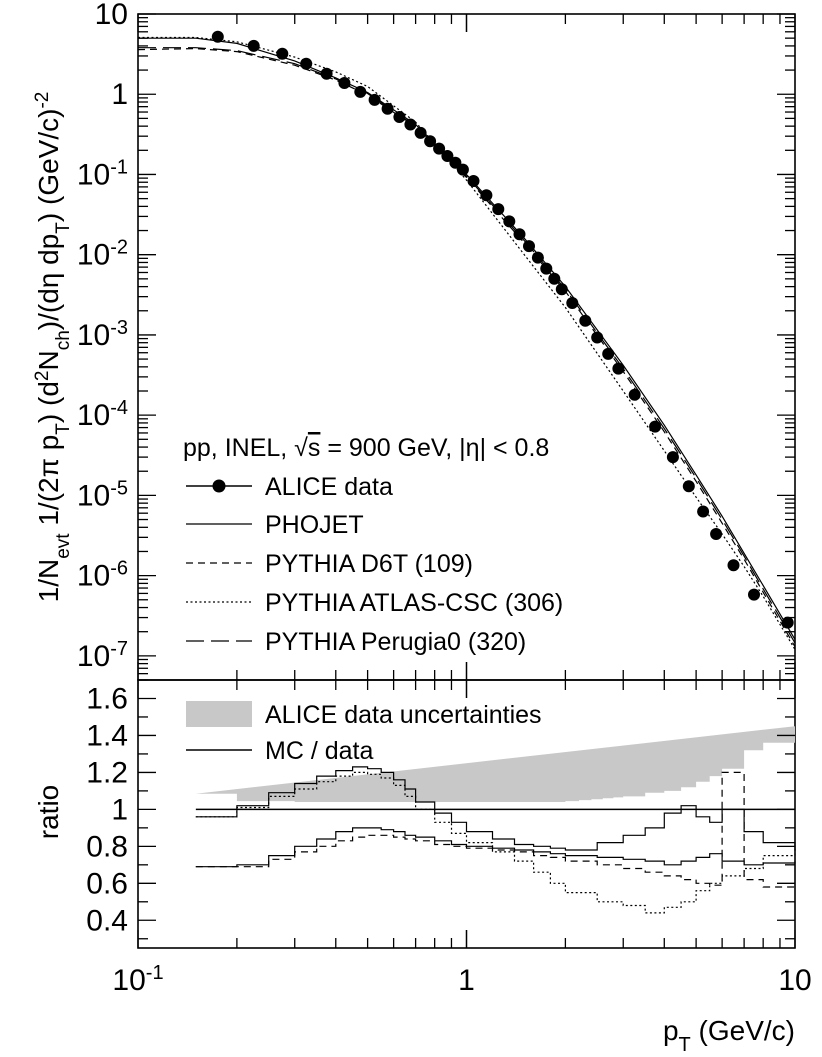  I want to click on legend-entry-pythia-d6t: PYTHIA D6T (109), so click(329, 564).